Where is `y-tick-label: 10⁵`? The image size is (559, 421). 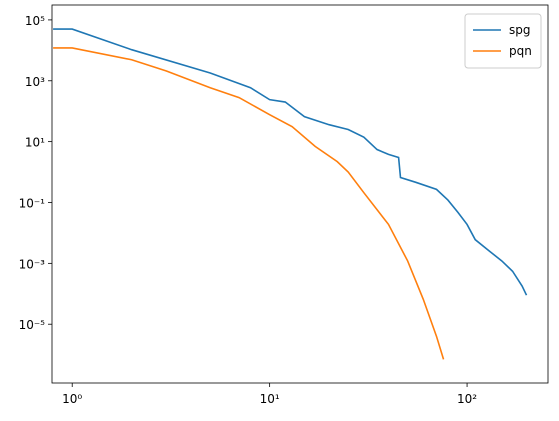
y-tick-label: 10⁵ is located at coordinates (35, 21).